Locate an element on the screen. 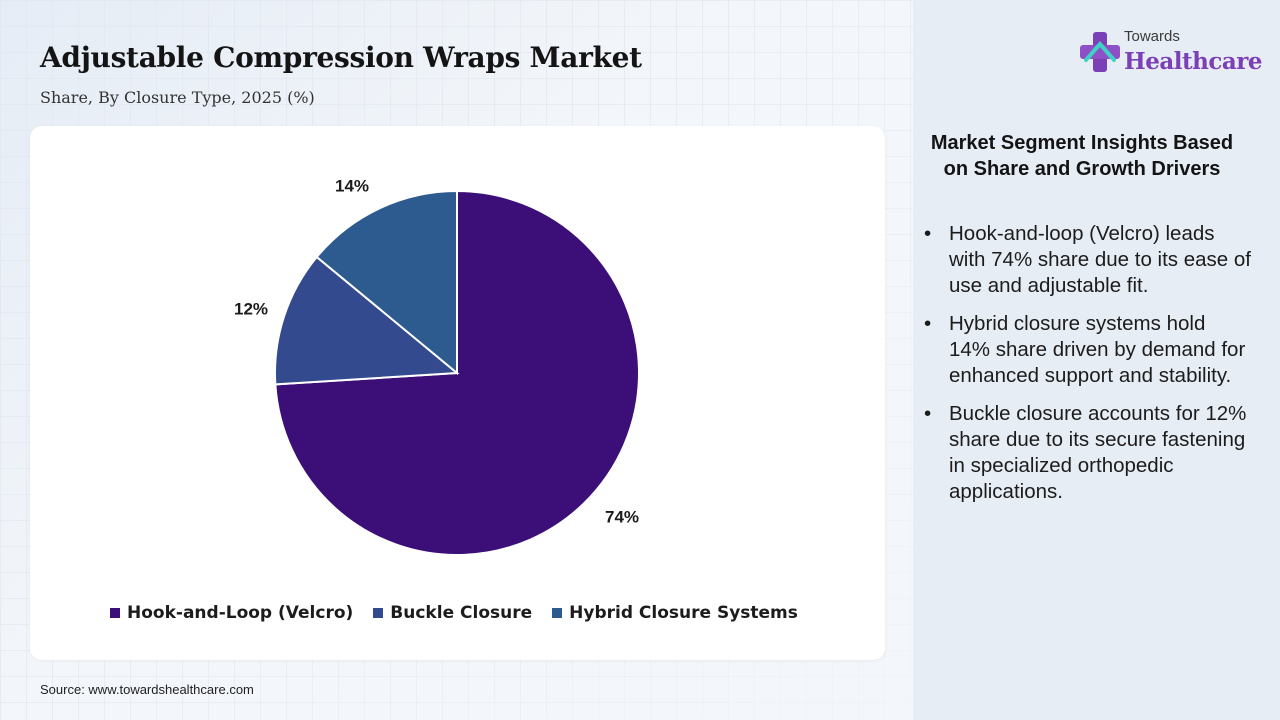  page-subtitle: Share, By Closure Type, 2025 (%) is located at coordinates (177, 97).